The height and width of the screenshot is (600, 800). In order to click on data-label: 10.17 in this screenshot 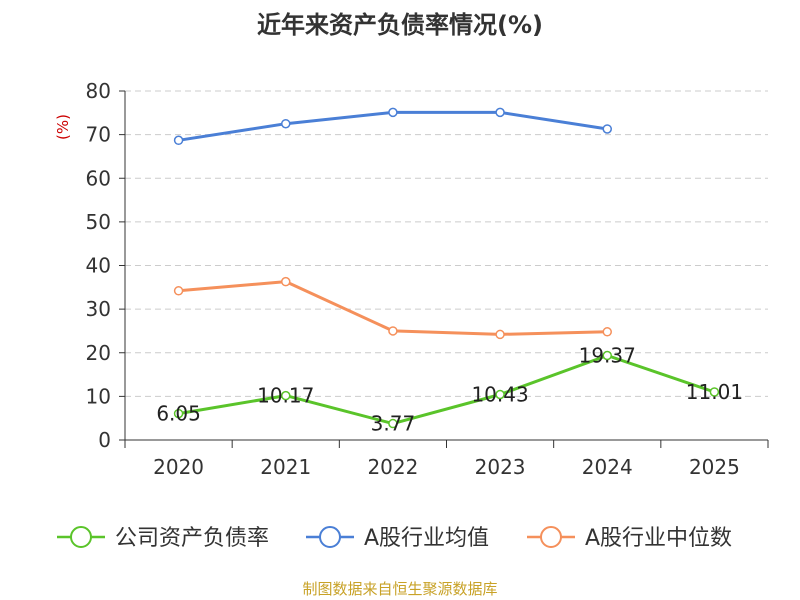, I will do `click(285, 396)`.